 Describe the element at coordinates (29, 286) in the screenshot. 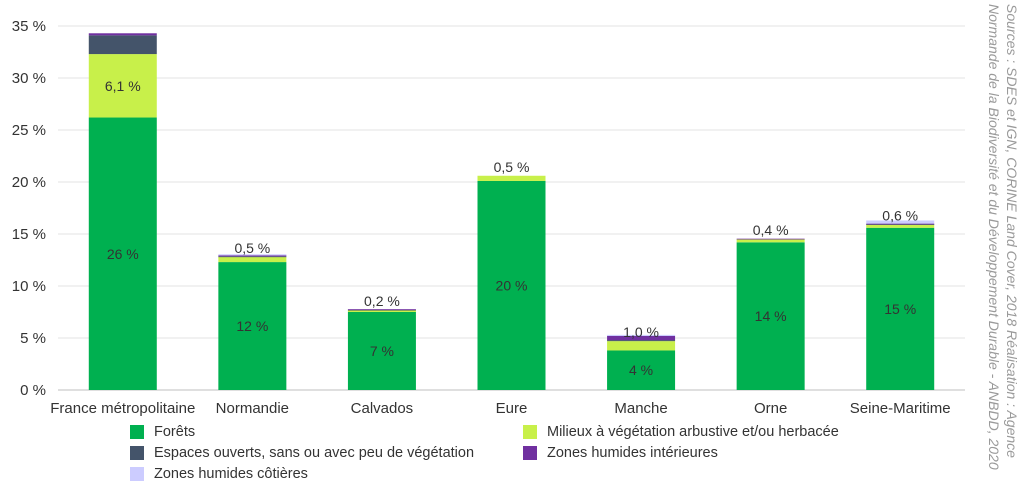

I see `y-tick-label: 10 %` at that location.